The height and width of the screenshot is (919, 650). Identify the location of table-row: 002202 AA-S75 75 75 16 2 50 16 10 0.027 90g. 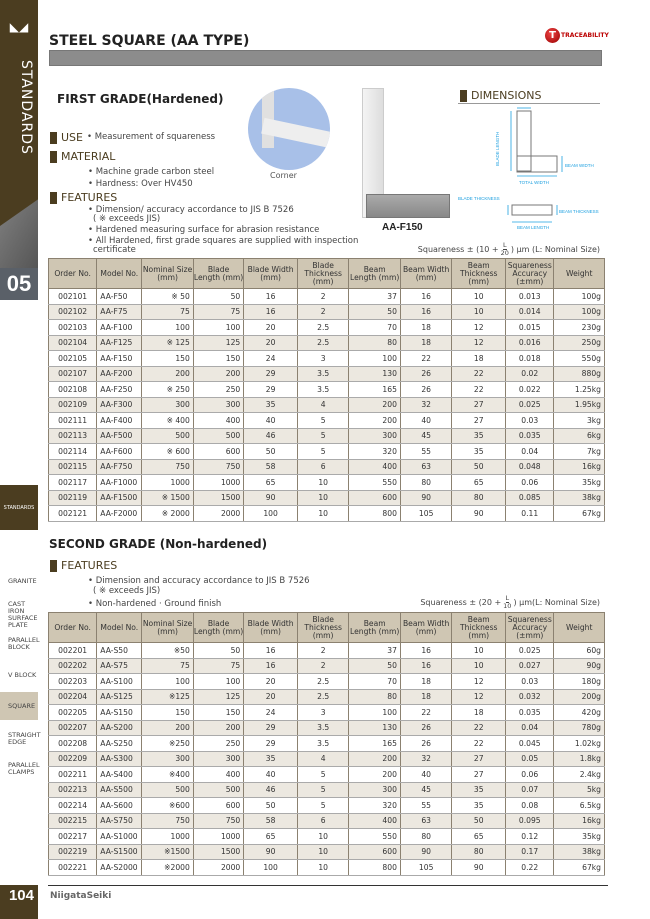
(326, 665).